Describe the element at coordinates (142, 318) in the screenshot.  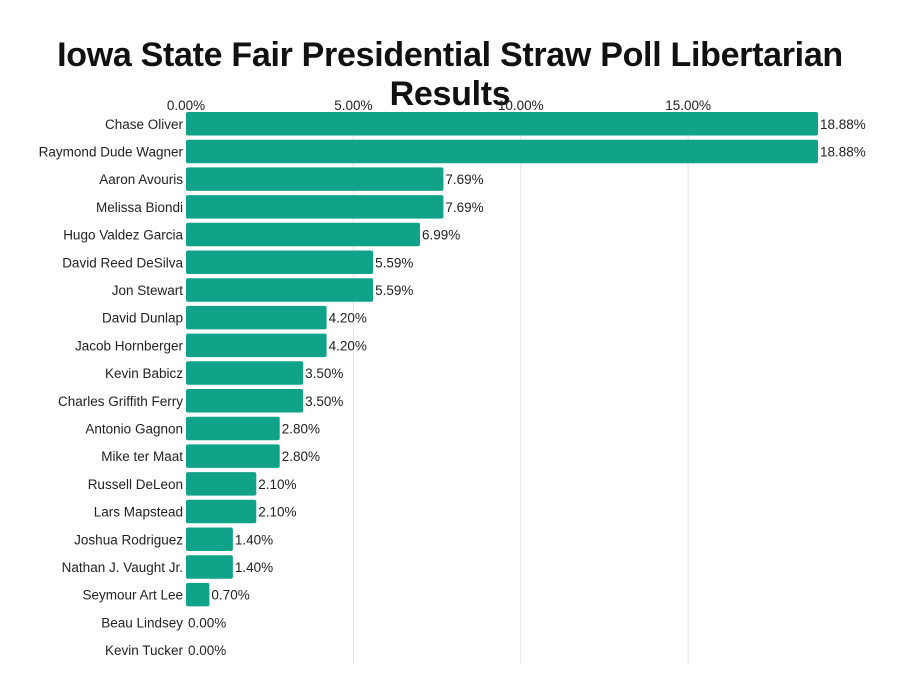
I see `category-label: David Dunlap` at that location.